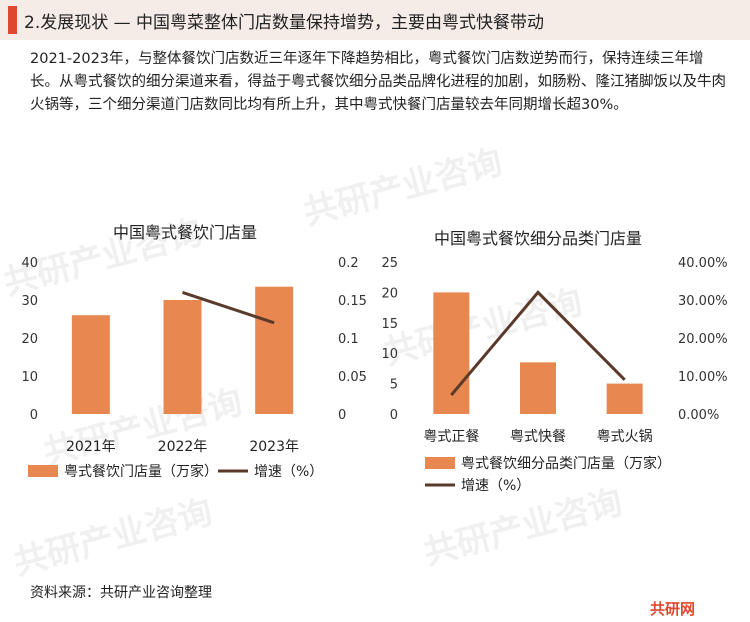  I want to click on y-right-tick-label: 0, so click(342, 415).